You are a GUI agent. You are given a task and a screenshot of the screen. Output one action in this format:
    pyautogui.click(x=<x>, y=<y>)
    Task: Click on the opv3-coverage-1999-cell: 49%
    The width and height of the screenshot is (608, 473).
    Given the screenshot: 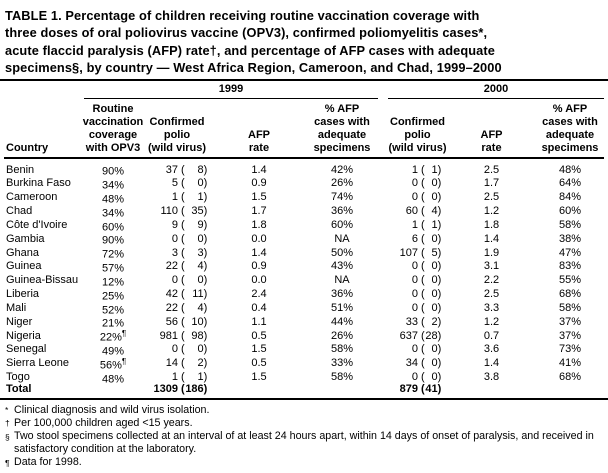 What is the action you would take?
    pyautogui.click(x=113, y=351)
    